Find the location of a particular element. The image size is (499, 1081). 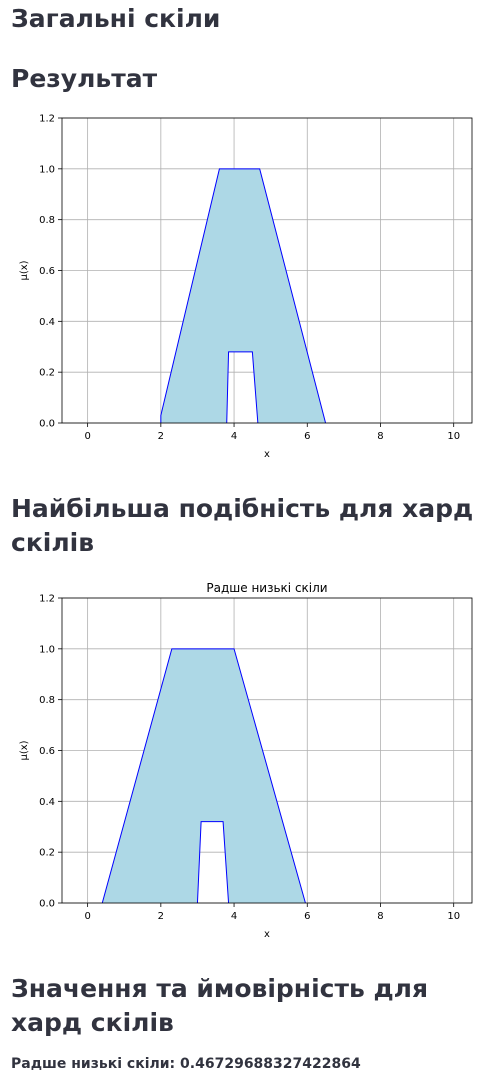

result-heading: Результат is located at coordinates (84, 78).